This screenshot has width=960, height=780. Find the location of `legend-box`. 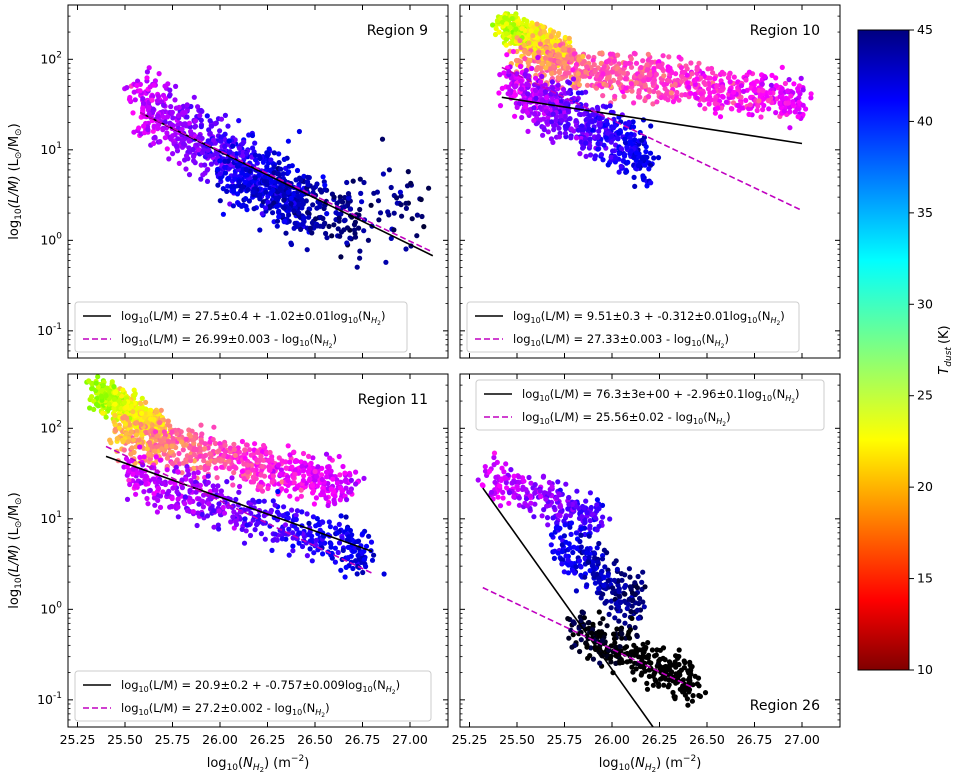

legend-box is located at coordinates (633, 327).